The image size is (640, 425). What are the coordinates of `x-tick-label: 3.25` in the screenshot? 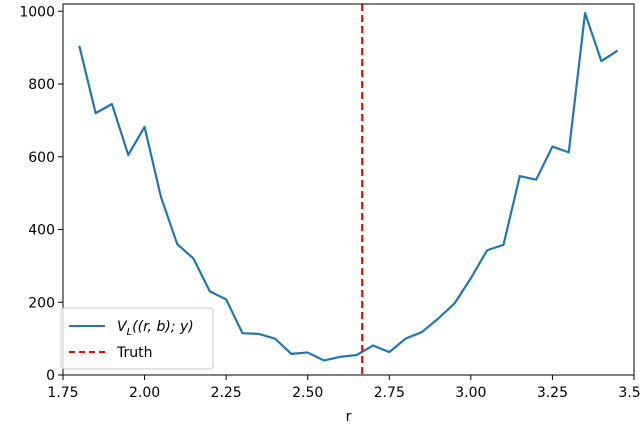 It's located at (552, 393).